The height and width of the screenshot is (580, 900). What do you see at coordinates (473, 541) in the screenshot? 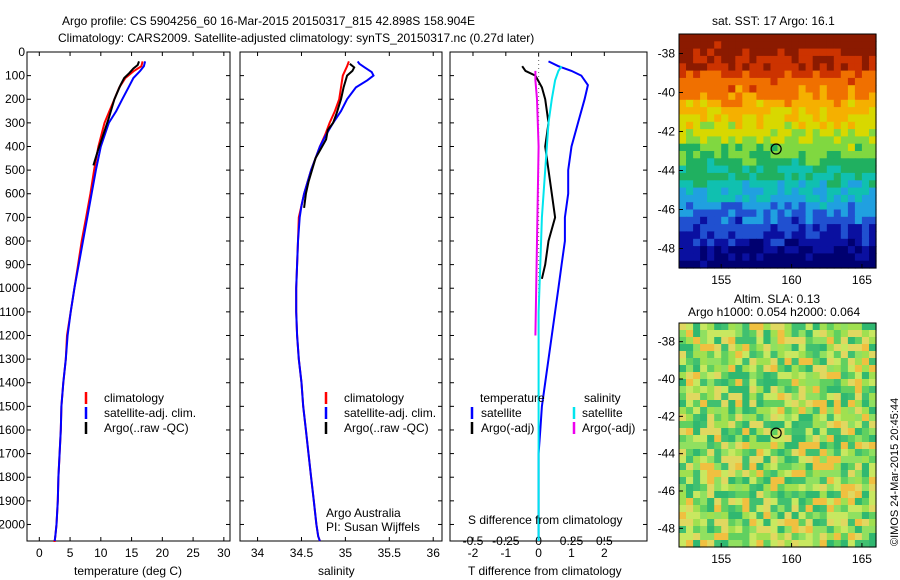
I see `x-top-tick-label: -0.5` at bounding box center [473, 541].